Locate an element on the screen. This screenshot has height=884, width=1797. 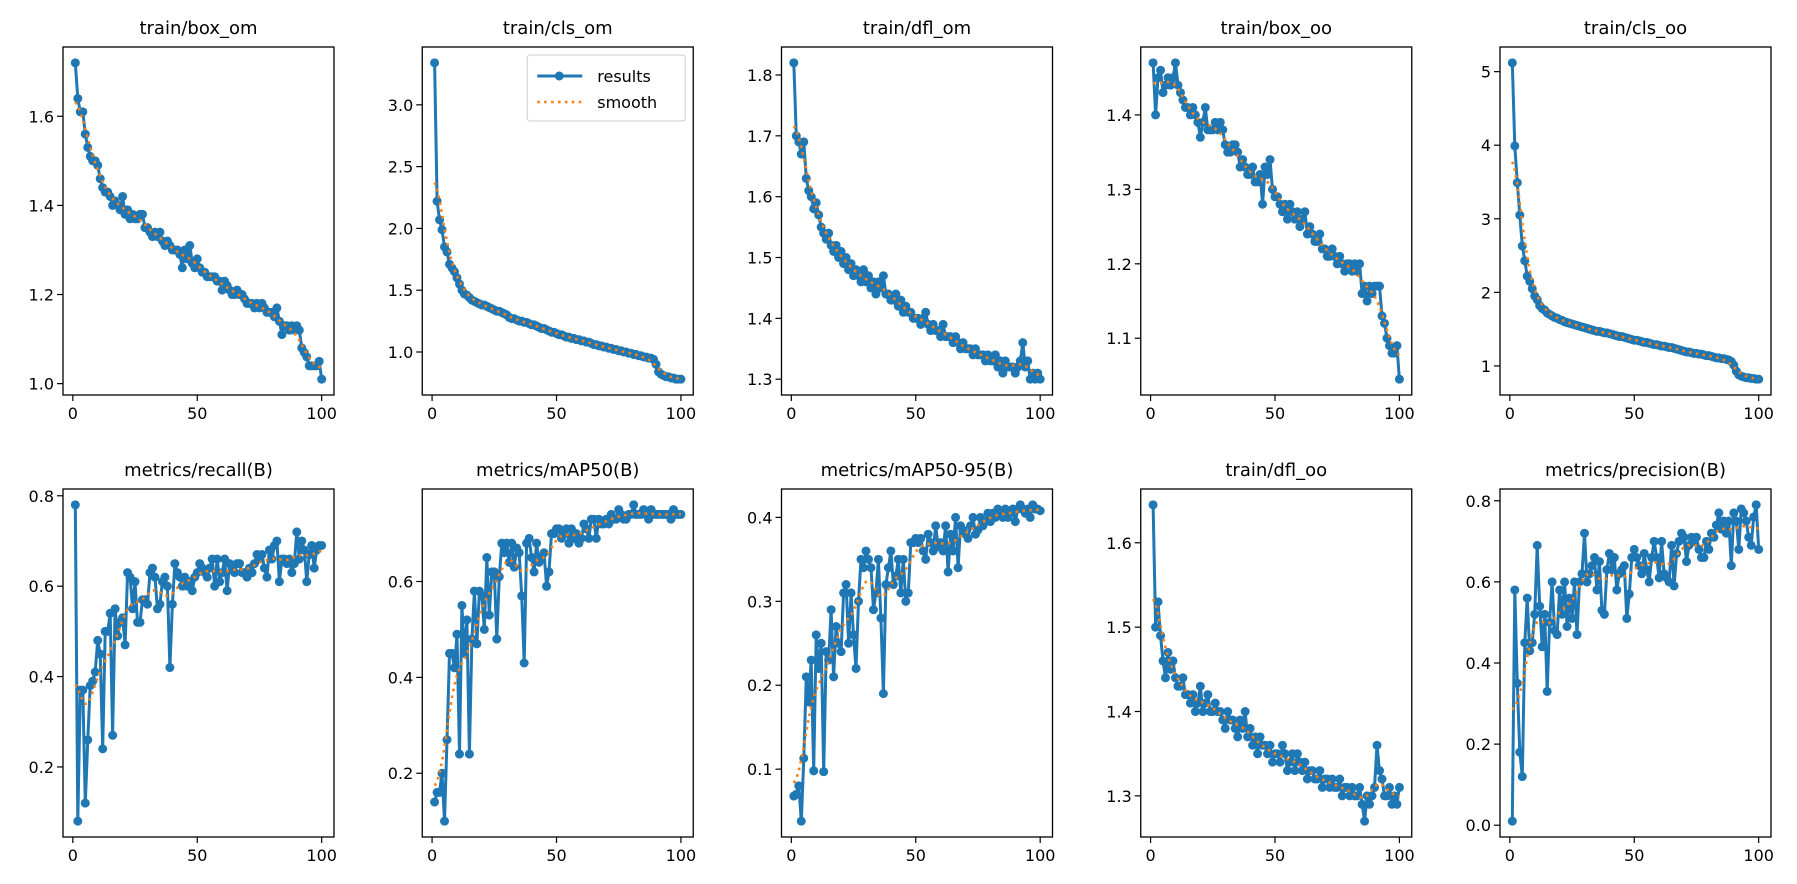
smooth-line is located at coordinates (557, 649).